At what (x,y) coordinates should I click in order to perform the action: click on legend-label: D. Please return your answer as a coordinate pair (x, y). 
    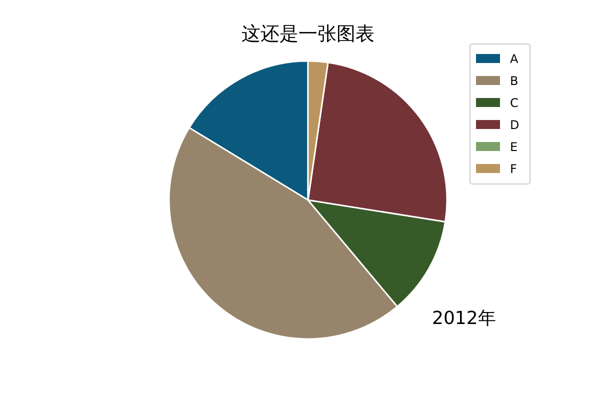
    Looking at the image, I should click on (515, 125).